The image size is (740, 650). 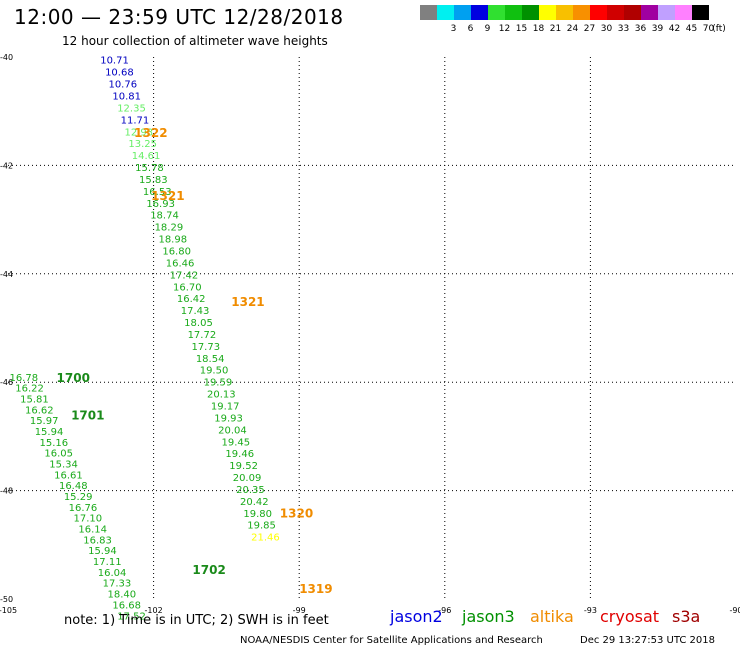 What do you see at coordinates (488, 616) in the screenshot?
I see `legend-jason3: jason3` at bounding box center [488, 616].